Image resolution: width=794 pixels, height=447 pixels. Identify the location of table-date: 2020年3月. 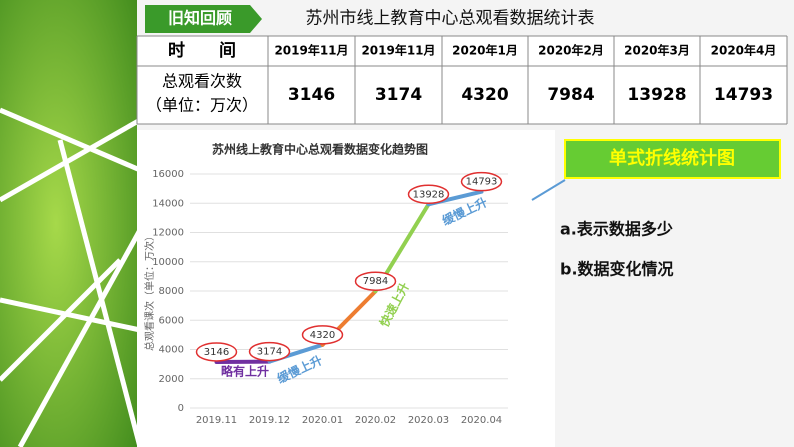
(657, 50).